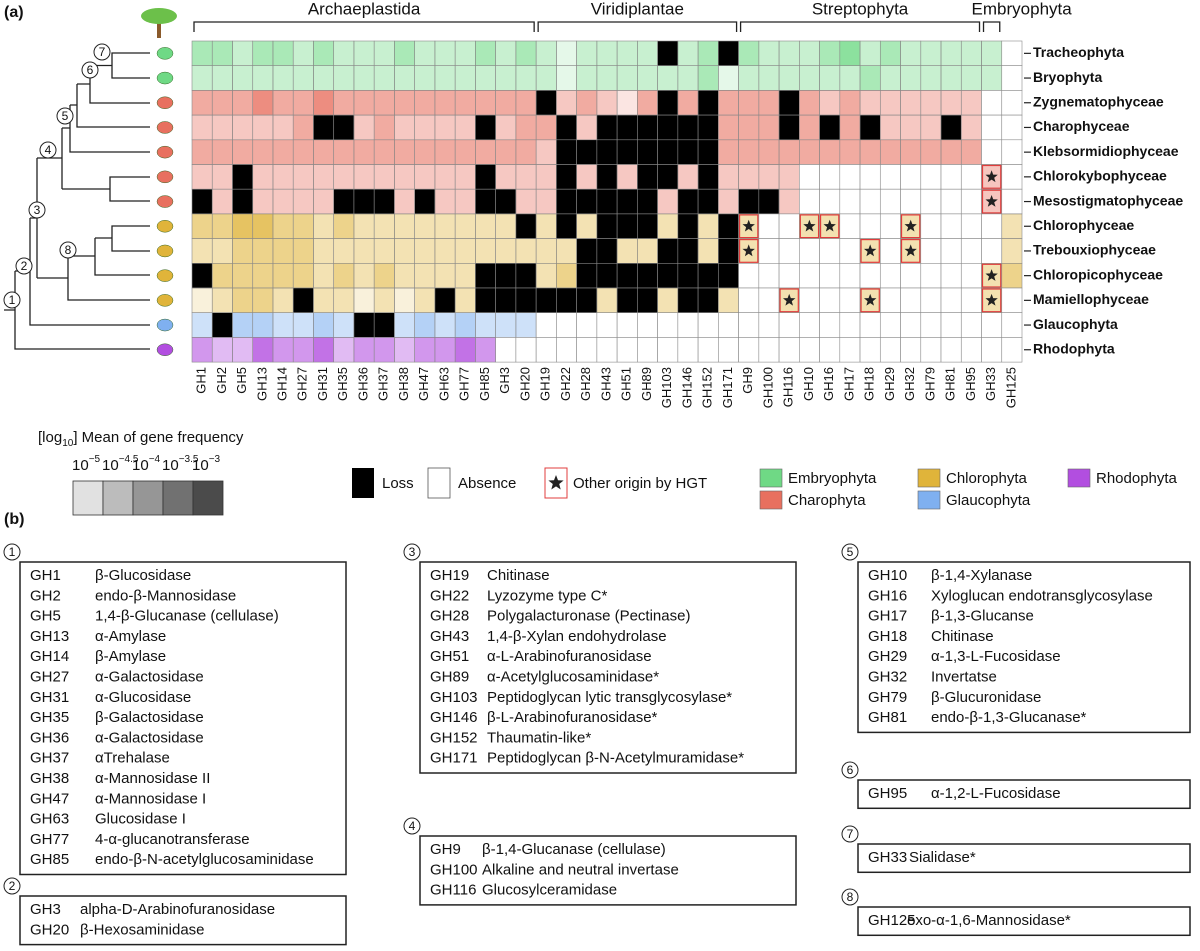 The height and width of the screenshot is (951, 1200). What do you see at coordinates (850, 770) in the screenshot?
I see `section-number: 6` at bounding box center [850, 770].